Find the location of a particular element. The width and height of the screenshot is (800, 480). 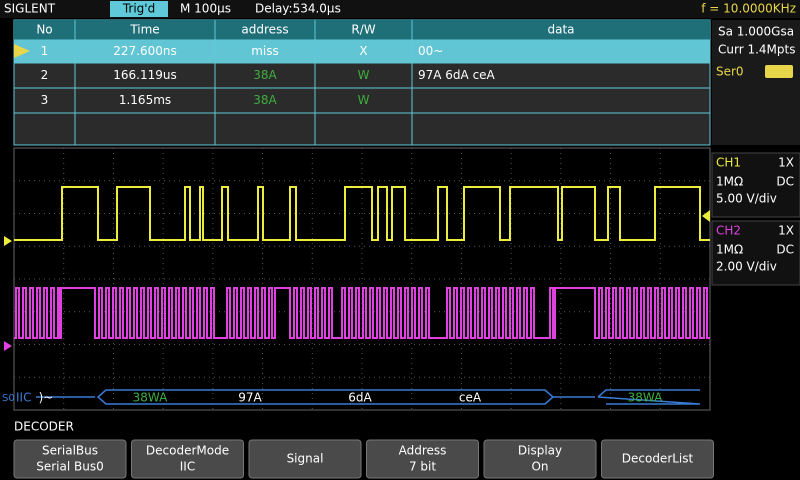

bus-frames is located at coordinates (368, 397).